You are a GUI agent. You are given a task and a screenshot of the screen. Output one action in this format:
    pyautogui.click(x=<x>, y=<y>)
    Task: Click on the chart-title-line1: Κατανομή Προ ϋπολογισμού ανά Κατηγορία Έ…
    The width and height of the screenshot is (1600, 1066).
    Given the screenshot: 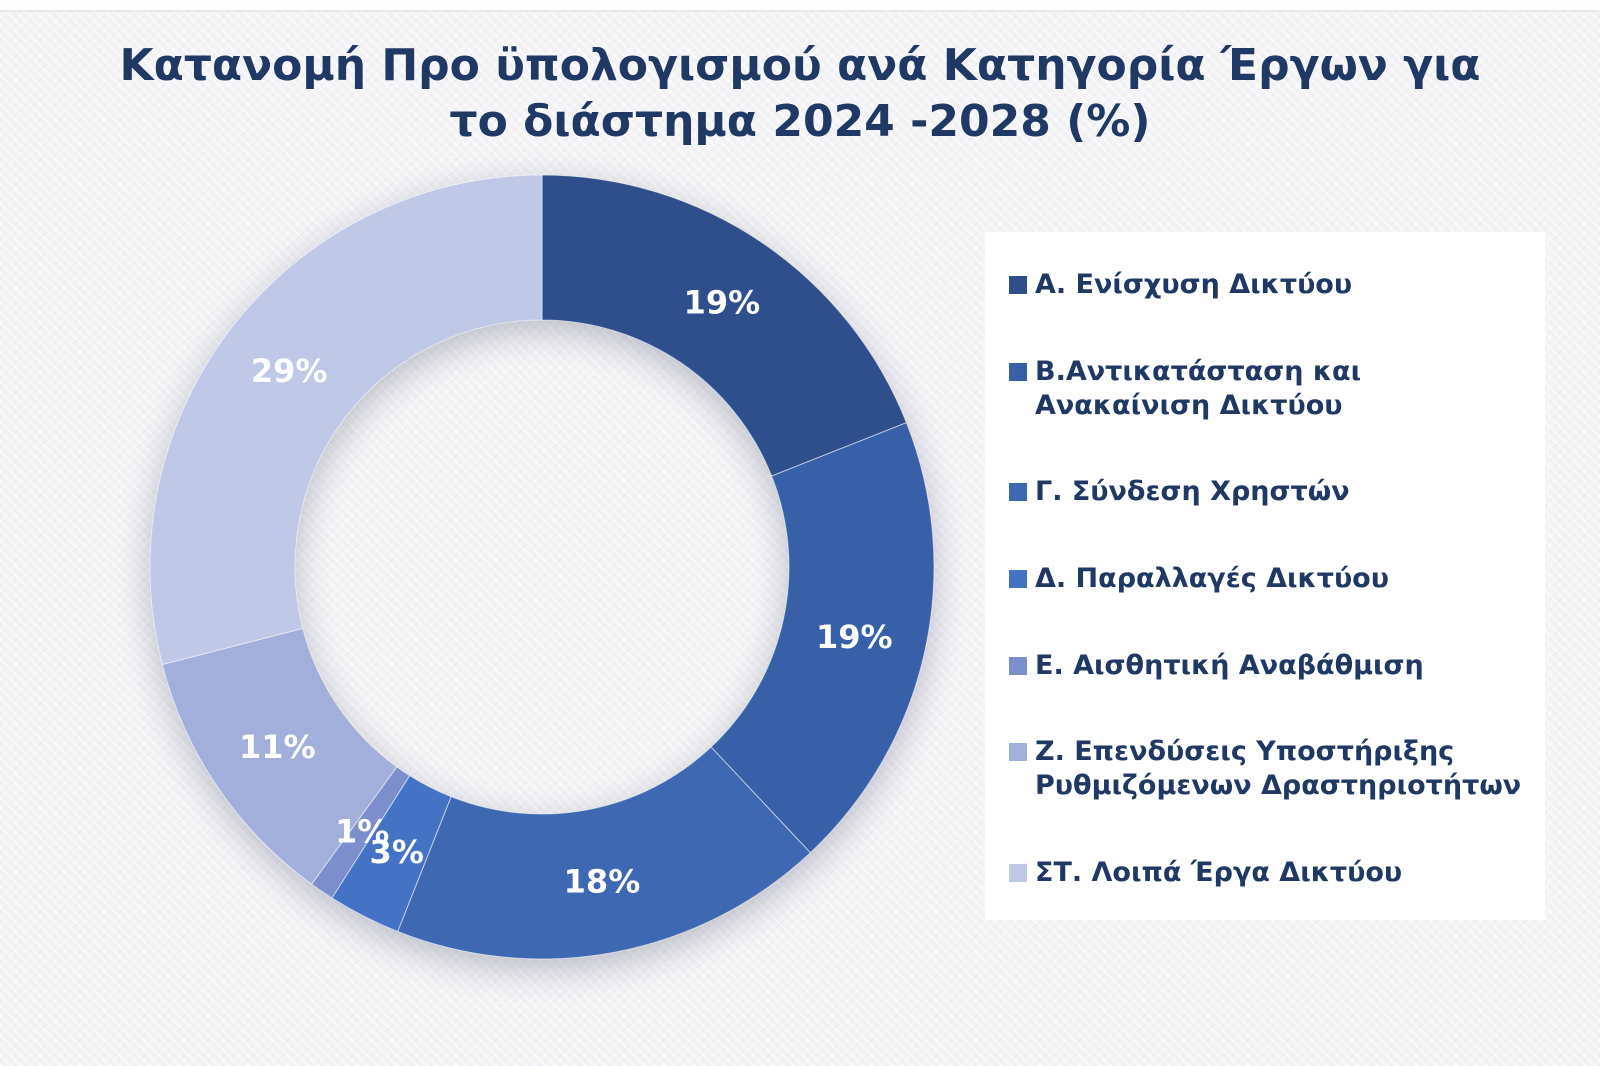 What is the action you would take?
    pyautogui.click(x=800, y=65)
    